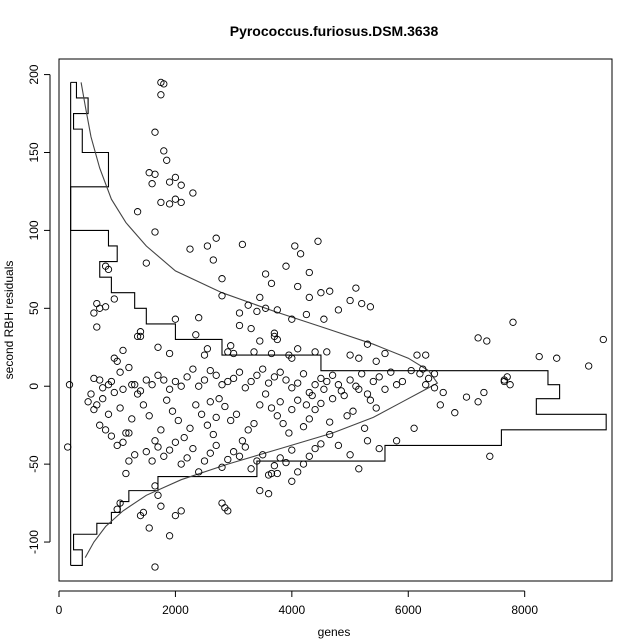  Describe the element at coordinates (175, 610) in the screenshot. I see `x-tick-label: 2000` at that location.